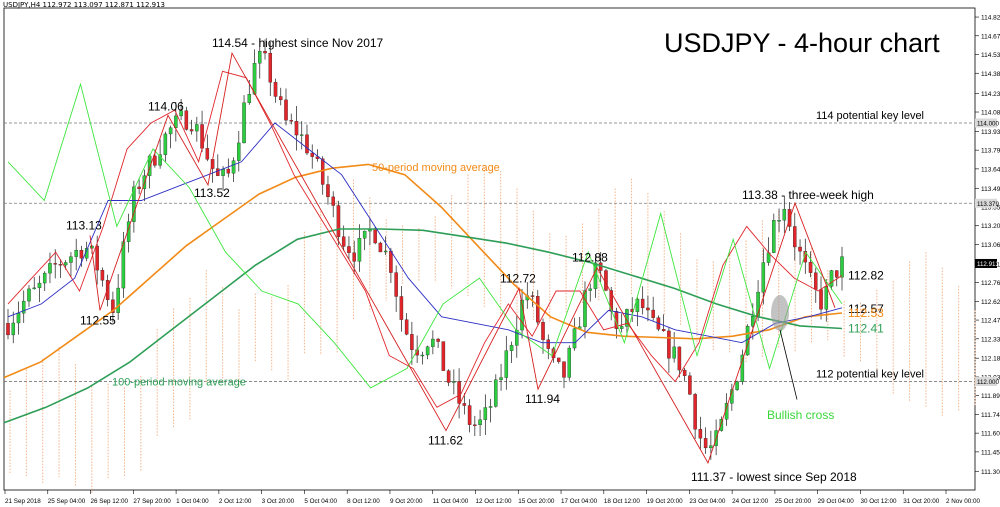  I want to click on annotation-label: 100-period moving average, so click(179, 382).